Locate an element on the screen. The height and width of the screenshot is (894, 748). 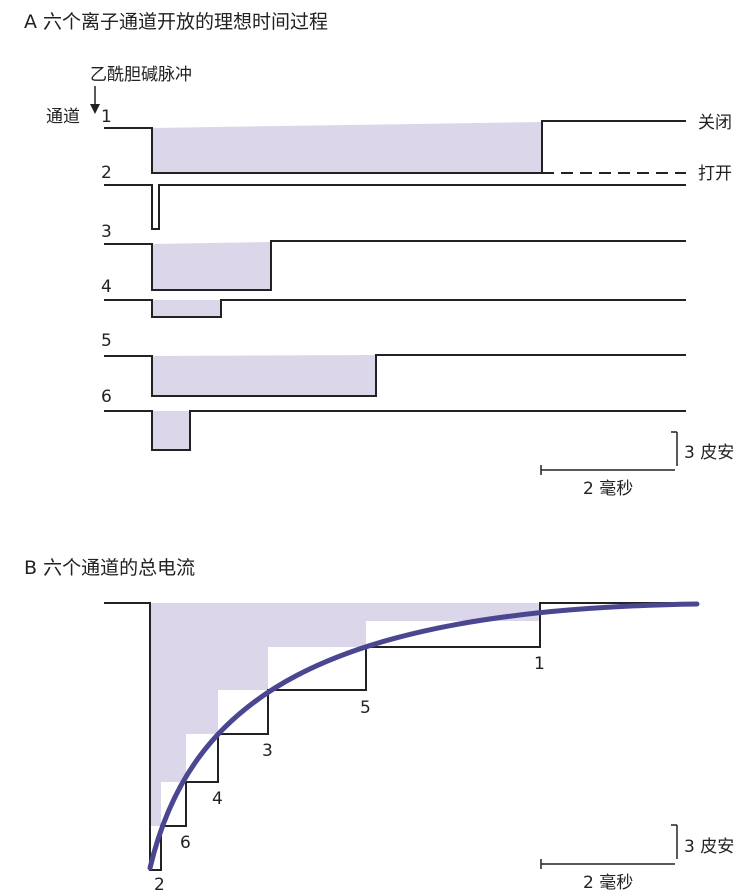
channel-number-2: 2 is located at coordinates (106, 173).